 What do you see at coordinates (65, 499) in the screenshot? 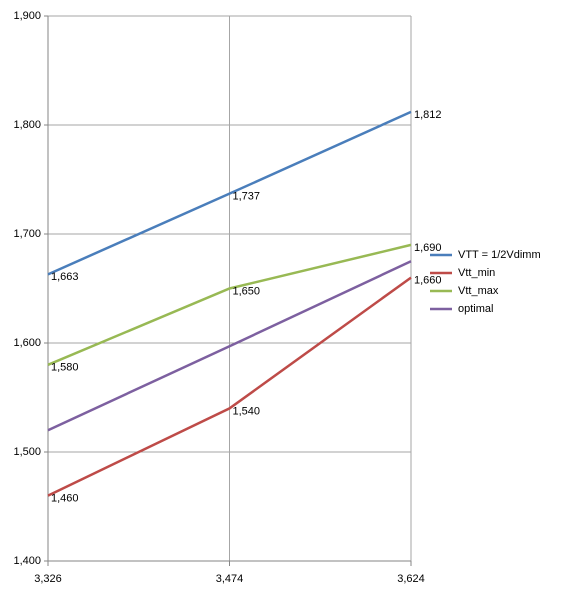
I see `data-label: 1,460` at bounding box center [65, 499].